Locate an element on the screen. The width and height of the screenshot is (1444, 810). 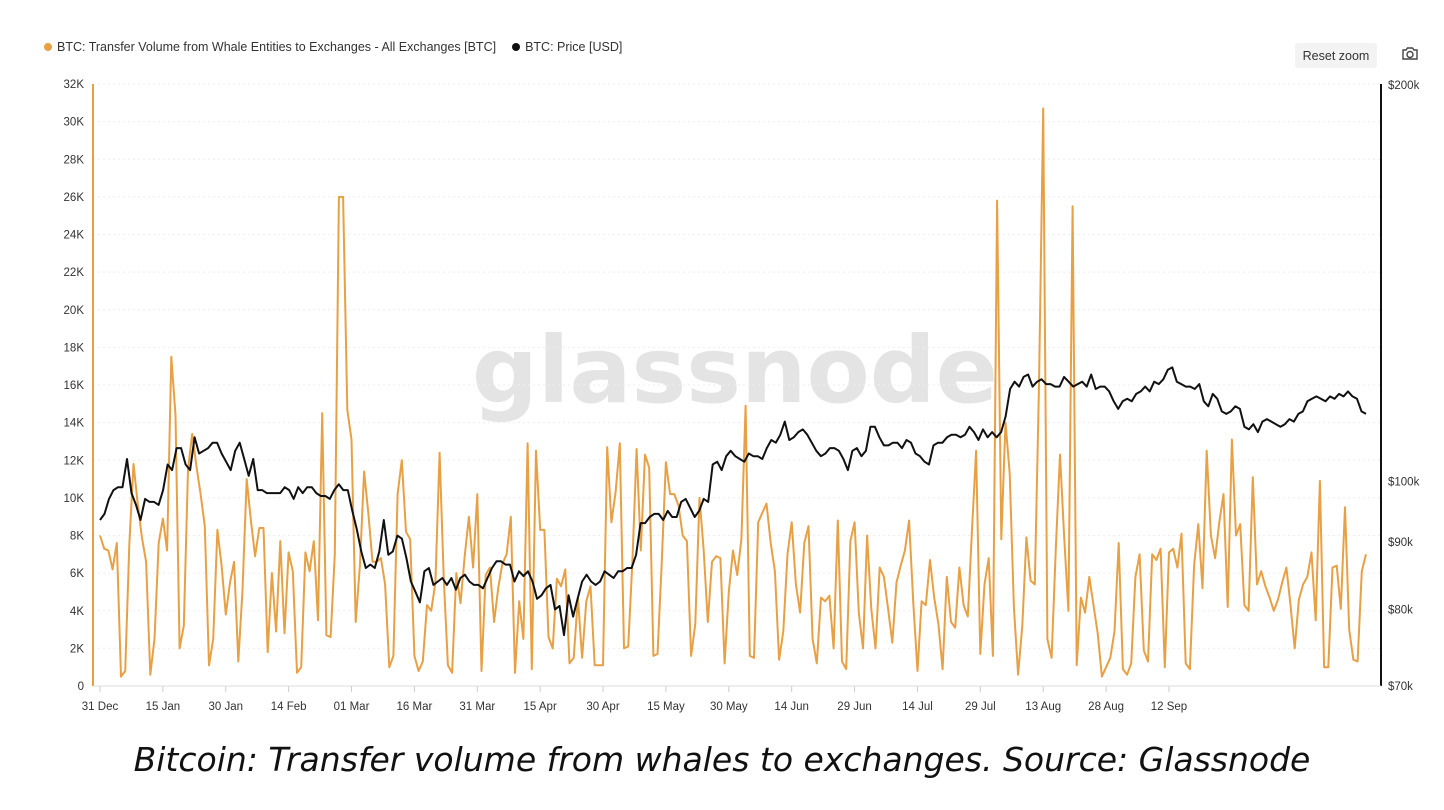
reset-zoom-button: Reset zoom is located at coordinates (1336, 55).